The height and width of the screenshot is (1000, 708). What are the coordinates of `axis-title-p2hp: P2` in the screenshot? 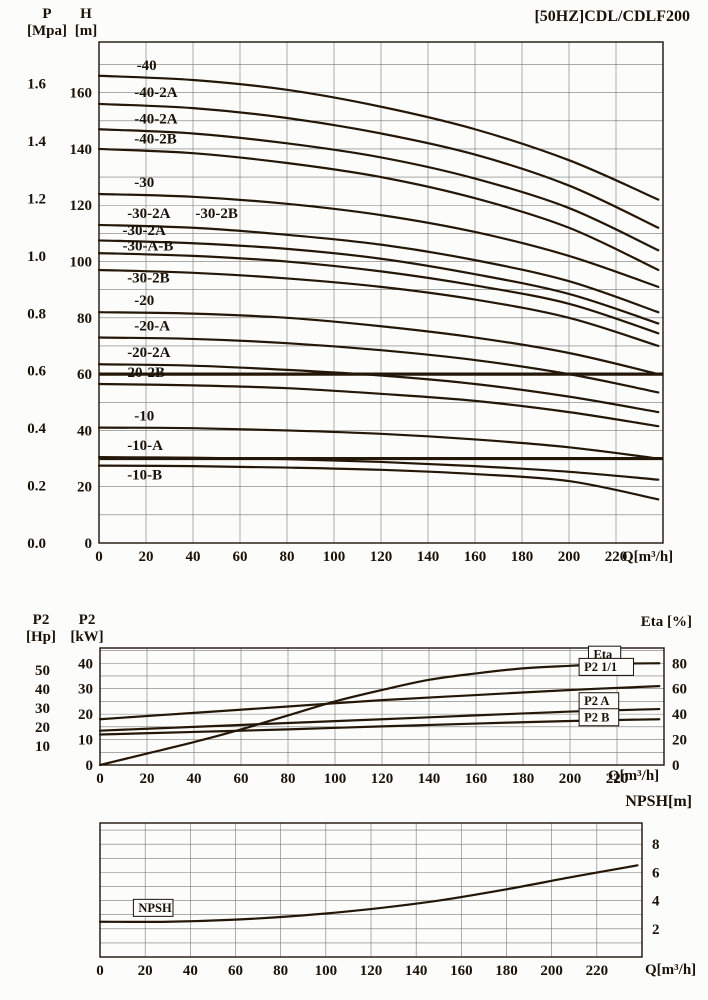 It's located at (41, 620).